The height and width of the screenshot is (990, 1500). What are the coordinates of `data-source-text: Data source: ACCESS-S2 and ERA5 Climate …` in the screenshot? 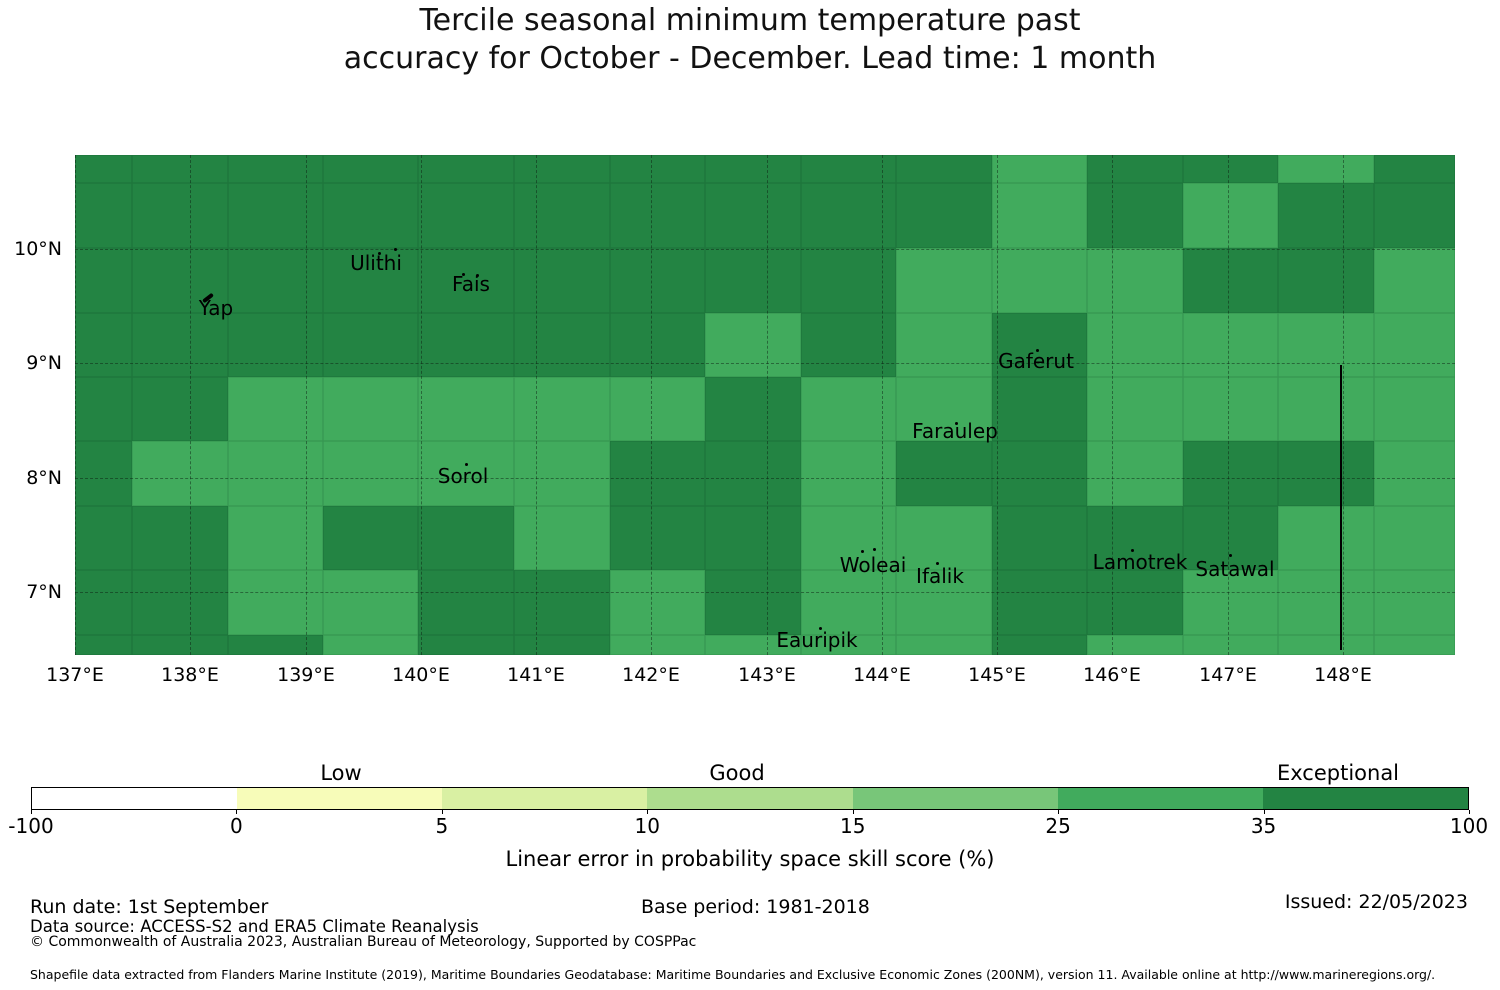 It's located at (254, 926).